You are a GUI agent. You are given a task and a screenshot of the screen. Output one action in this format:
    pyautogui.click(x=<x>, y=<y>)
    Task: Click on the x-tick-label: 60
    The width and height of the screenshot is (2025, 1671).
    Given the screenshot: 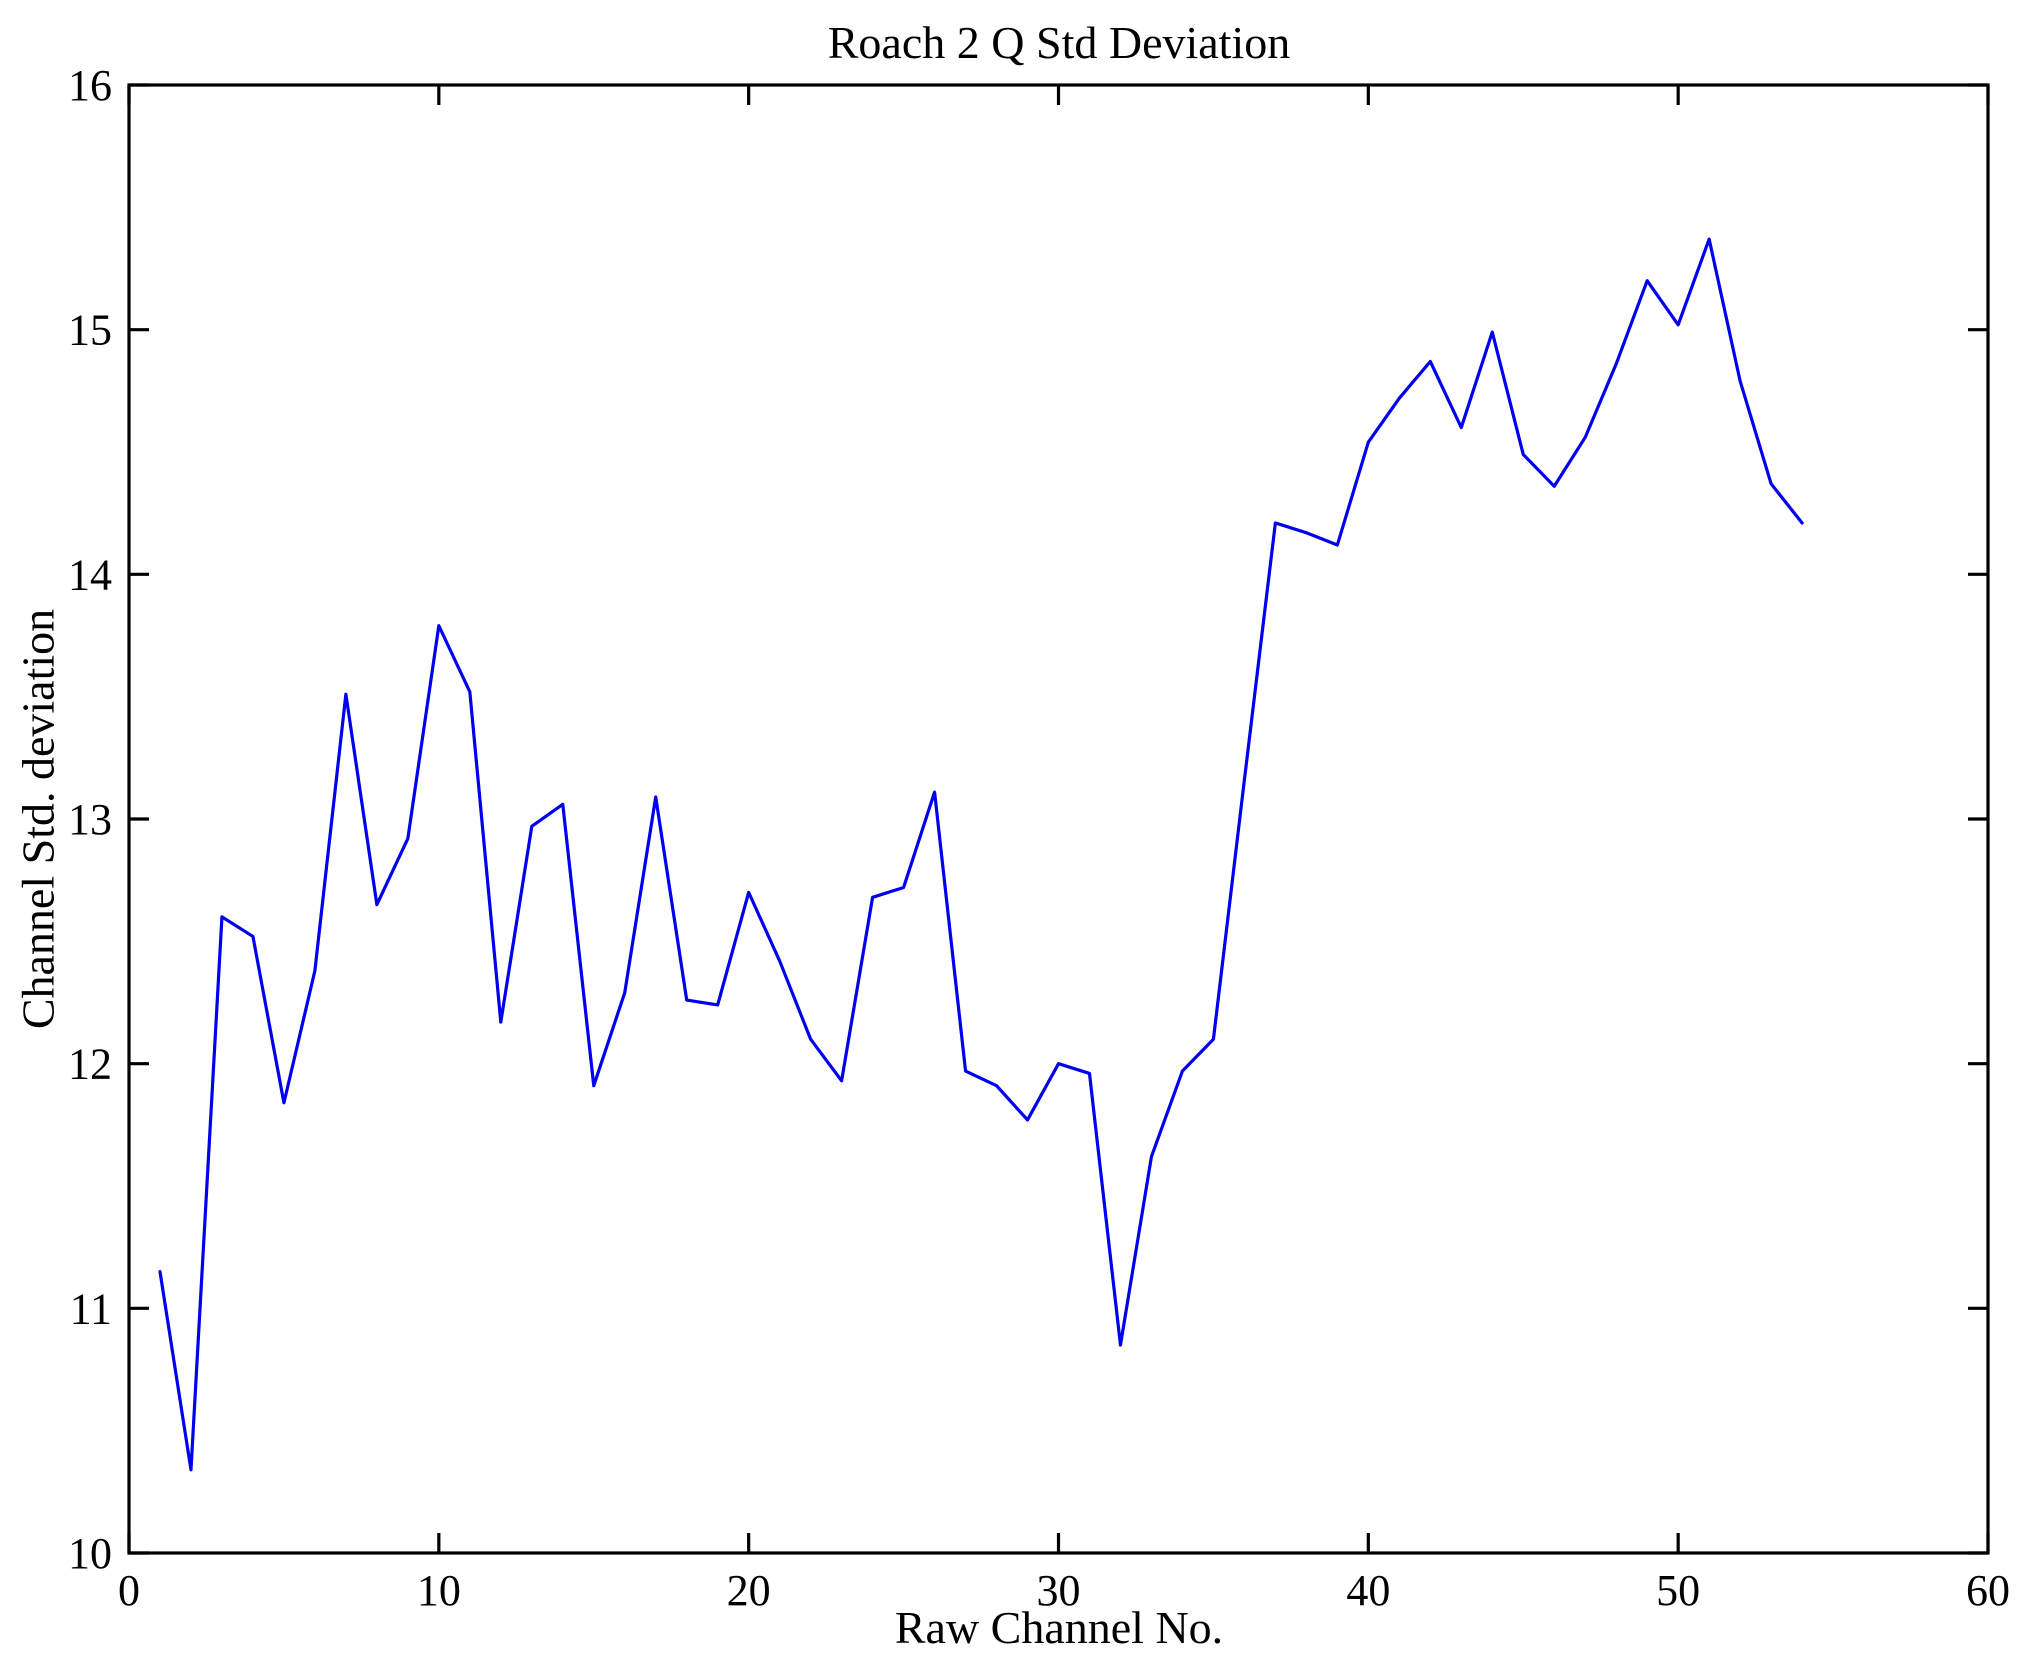 What is the action you would take?
    pyautogui.click(x=1988, y=1590)
    